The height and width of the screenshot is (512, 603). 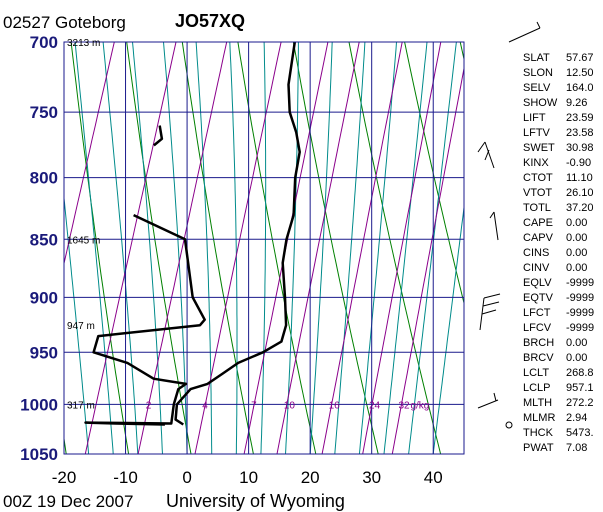 What do you see at coordinates (536, 163) in the screenshot?
I see `index-name: KINX` at bounding box center [536, 163].